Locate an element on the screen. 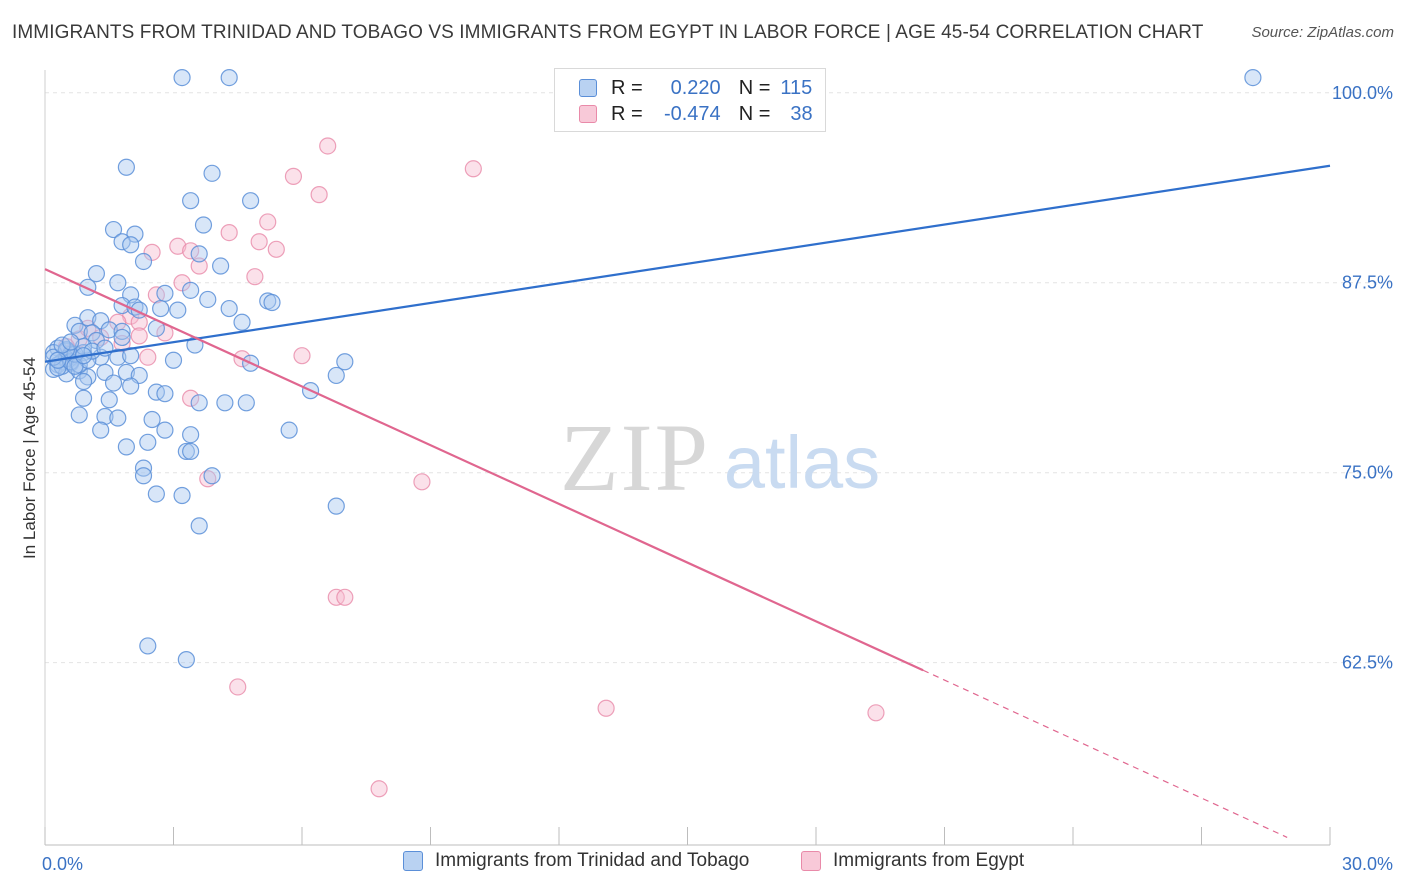 The width and height of the screenshot is (1406, 892). watermark-atlas: atlas is located at coordinates (802, 462).